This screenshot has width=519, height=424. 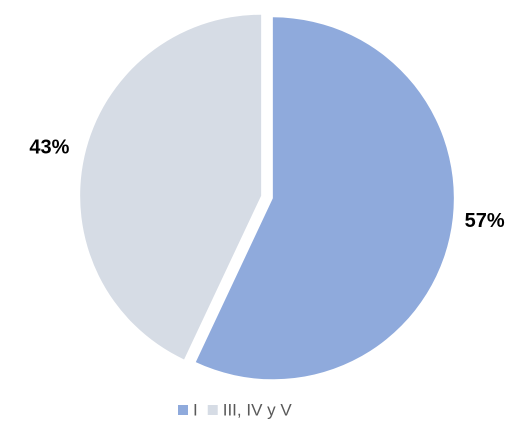 I want to click on legend-label: I, so click(x=195, y=409).